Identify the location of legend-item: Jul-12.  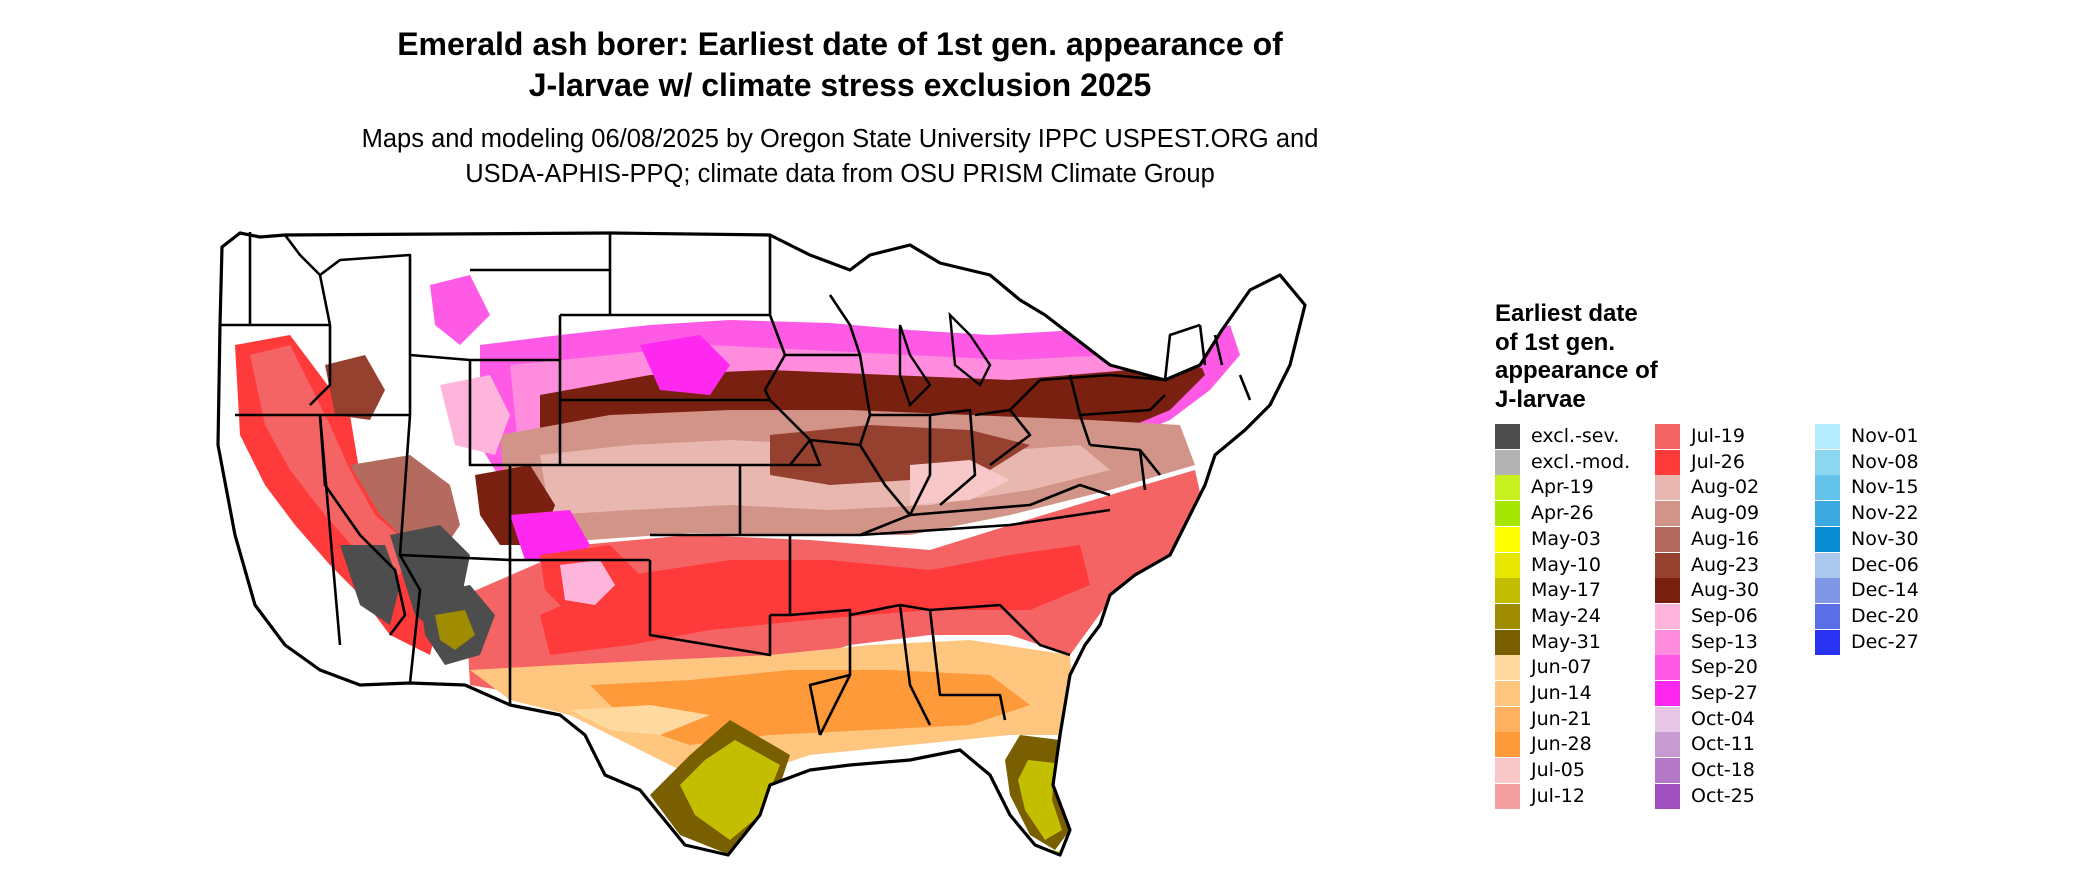
(1570, 796).